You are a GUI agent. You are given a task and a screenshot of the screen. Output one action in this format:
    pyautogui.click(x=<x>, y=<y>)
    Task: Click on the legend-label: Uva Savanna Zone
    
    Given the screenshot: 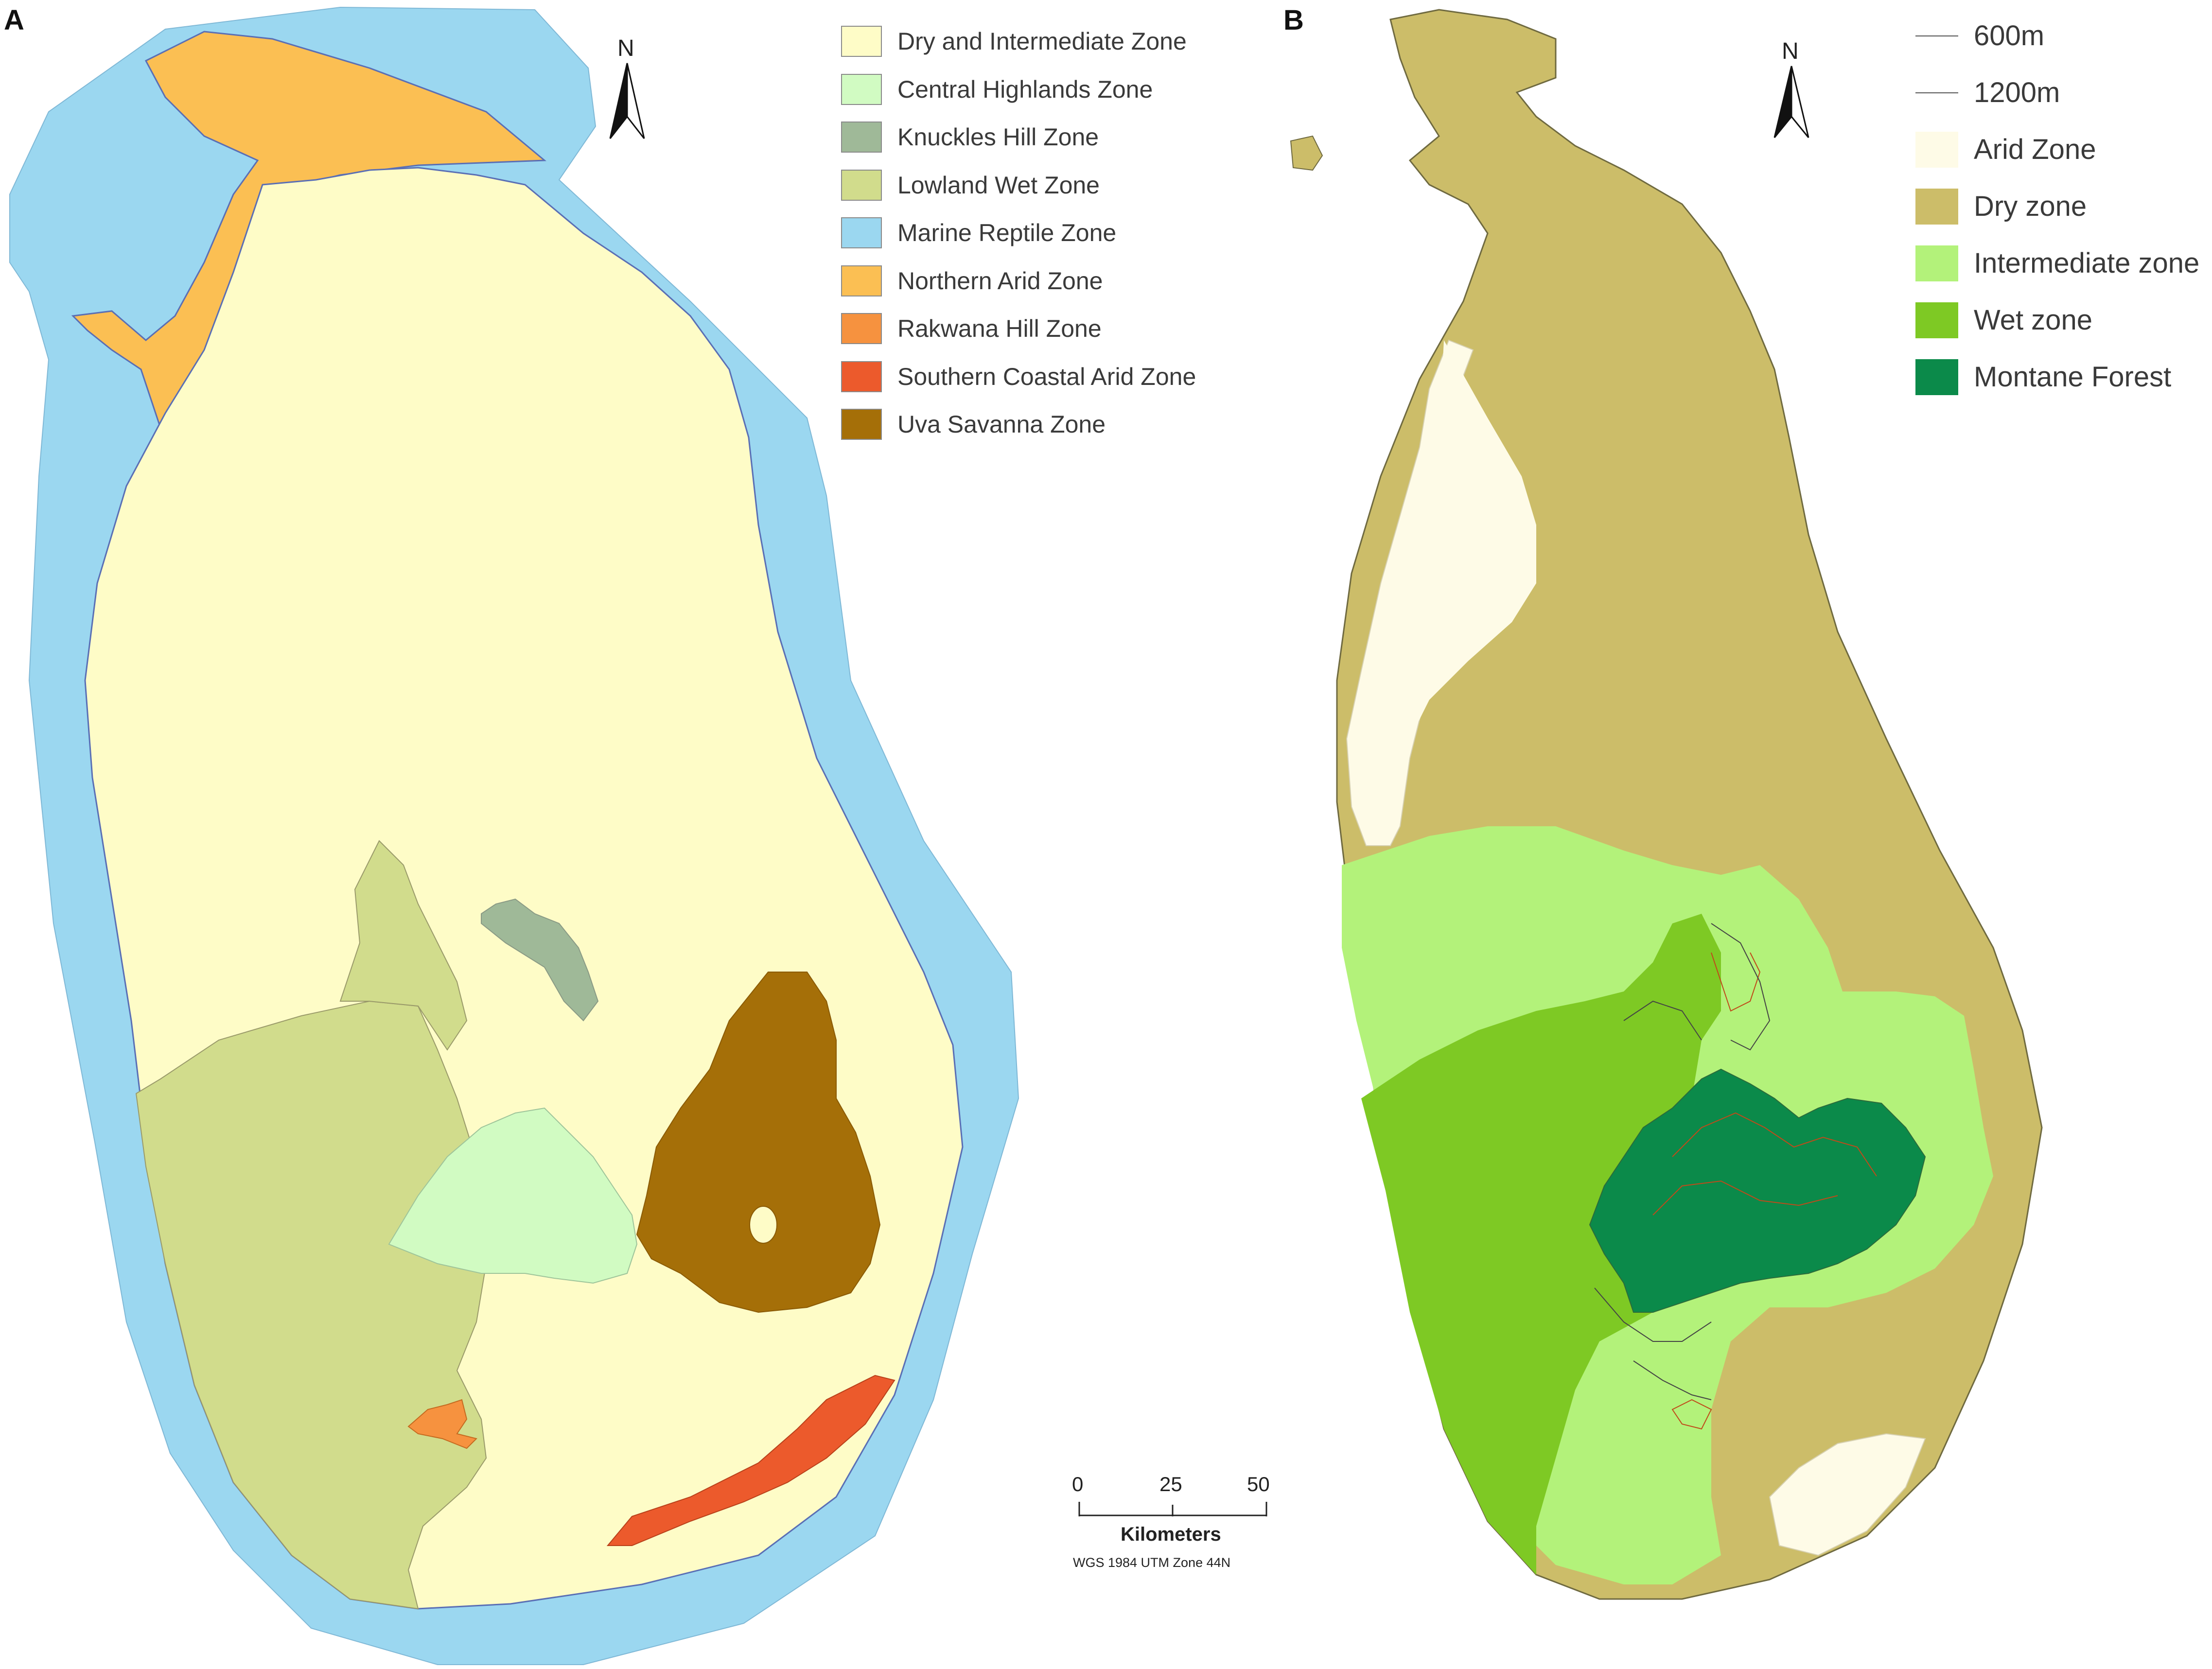 What is the action you would take?
    pyautogui.click(x=1001, y=424)
    